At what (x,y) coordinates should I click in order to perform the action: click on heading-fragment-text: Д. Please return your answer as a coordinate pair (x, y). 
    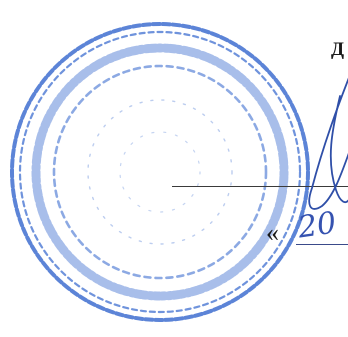
    Looking at the image, I should click on (338, 49).